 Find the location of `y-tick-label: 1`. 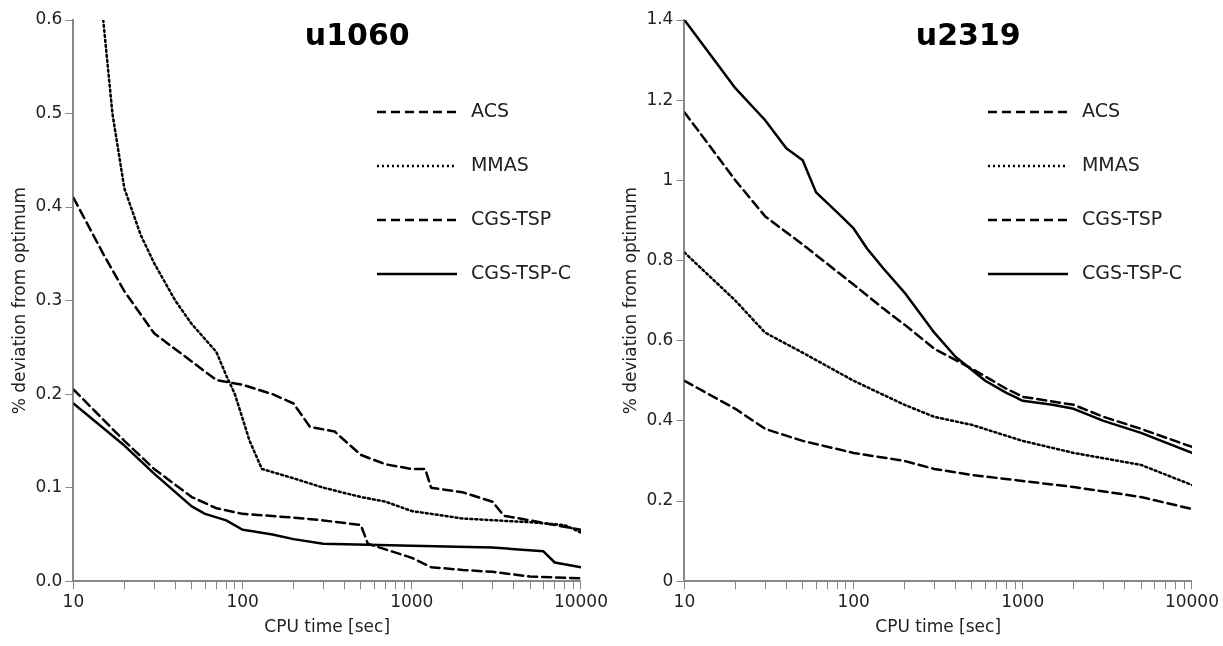

y-tick-label: 1 is located at coordinates (668, 178).